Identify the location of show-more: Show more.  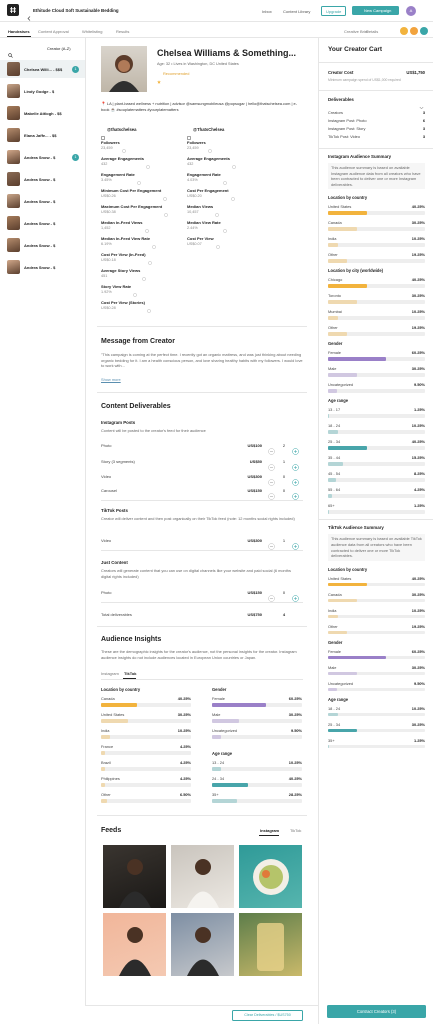
(111, 379).